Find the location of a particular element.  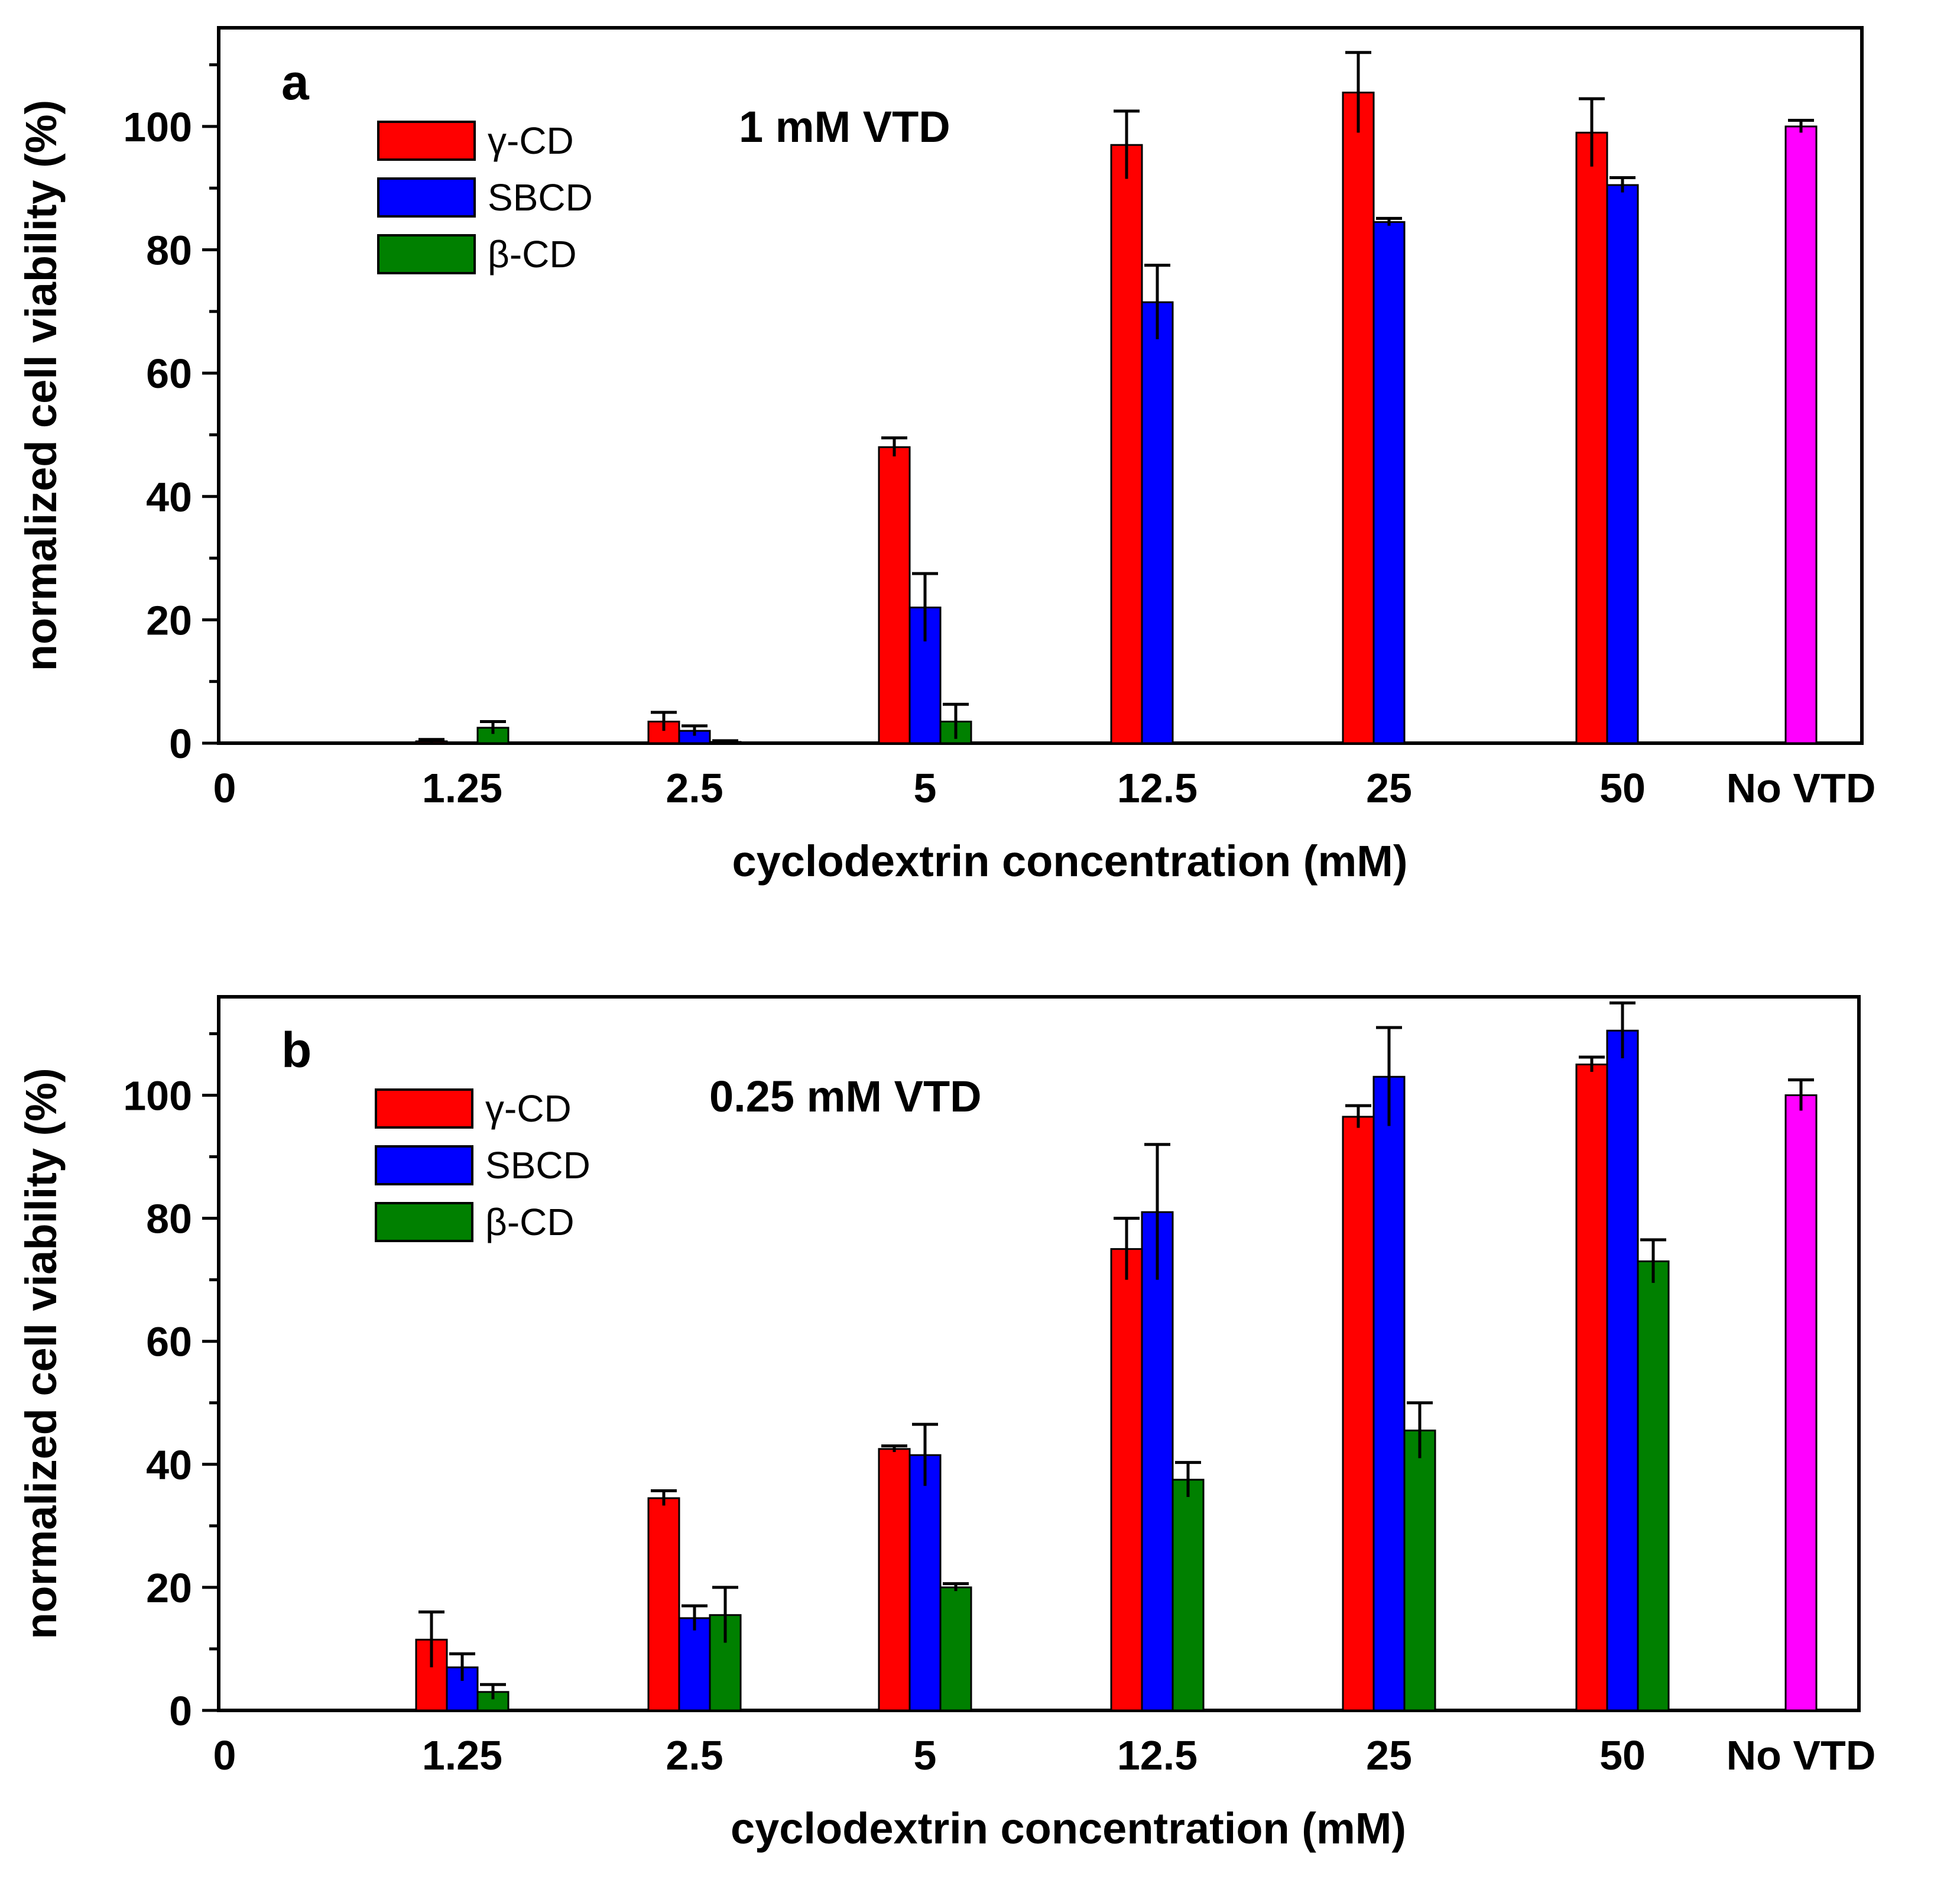

panel-title: 1 mM VTD is located at coordinates (844, 126).